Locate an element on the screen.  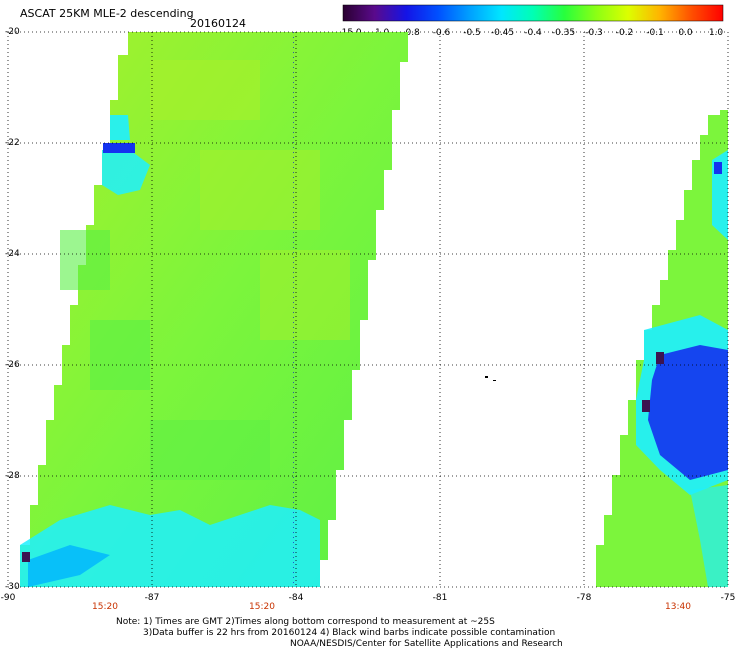
latitude-label: -24 is located at coordinates (12, 254).